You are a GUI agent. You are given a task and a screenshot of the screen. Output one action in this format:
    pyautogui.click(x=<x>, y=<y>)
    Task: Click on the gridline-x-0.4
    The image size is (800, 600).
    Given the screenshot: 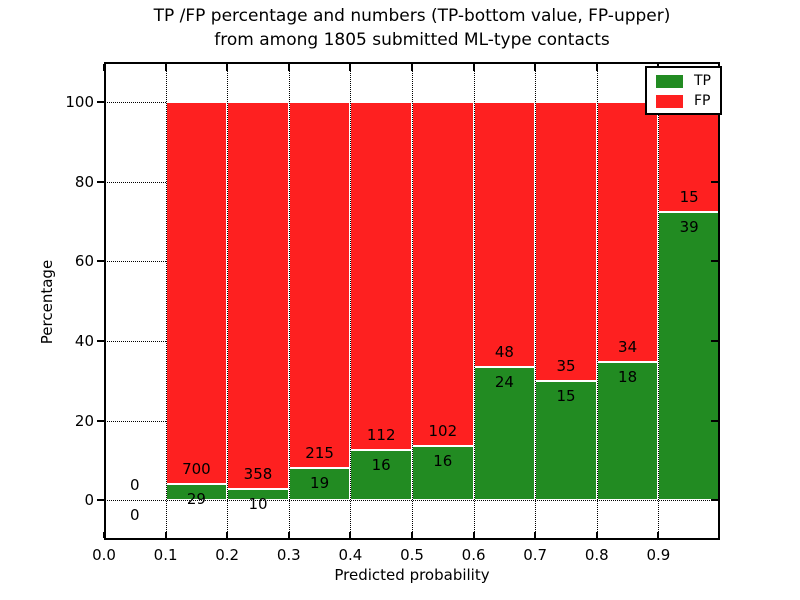 What is the action you would take?
    pyautogui.click(x=351, y=301)
    